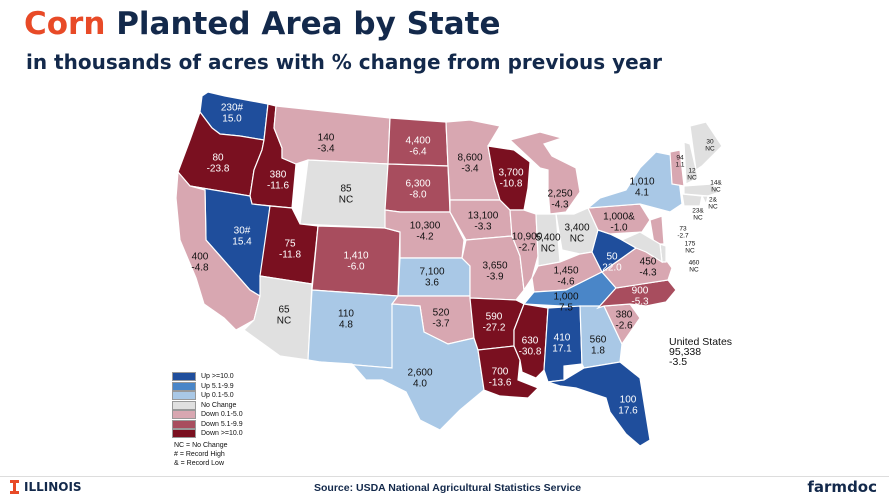 This screenshot has width=889, height=500. What do you see at coordinates (698, 215) in the screenshot?
I see `state-label-ct: 23& NC` at bounding box center [698, 215].